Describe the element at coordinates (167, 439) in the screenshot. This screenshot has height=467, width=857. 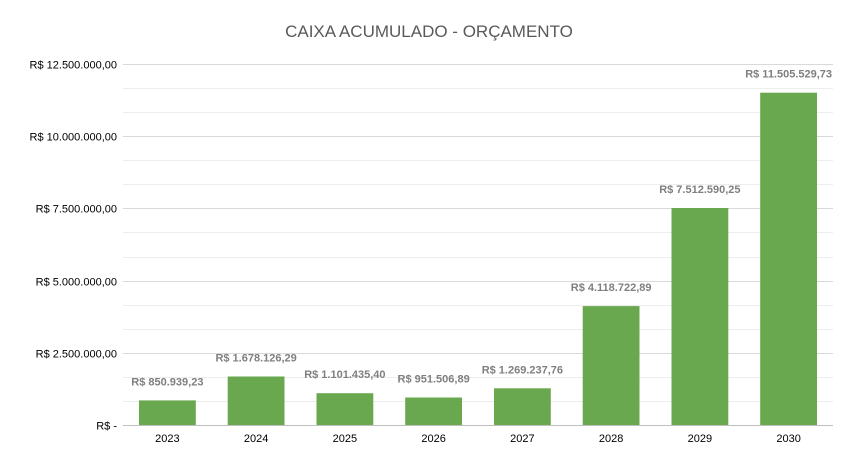
I see `x-tick-label-2023: 2023` at that location.